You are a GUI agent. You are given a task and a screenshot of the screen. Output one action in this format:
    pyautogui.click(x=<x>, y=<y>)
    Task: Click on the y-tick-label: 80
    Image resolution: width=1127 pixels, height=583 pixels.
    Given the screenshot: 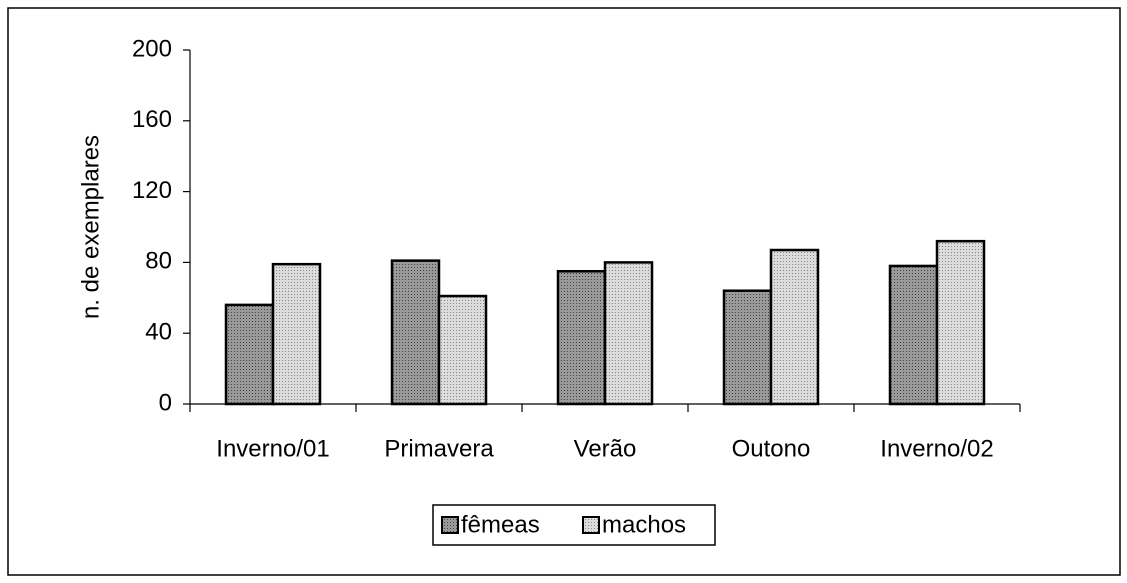 What is the action you would take?
    pyautogui.click(x=158, y=261)
    